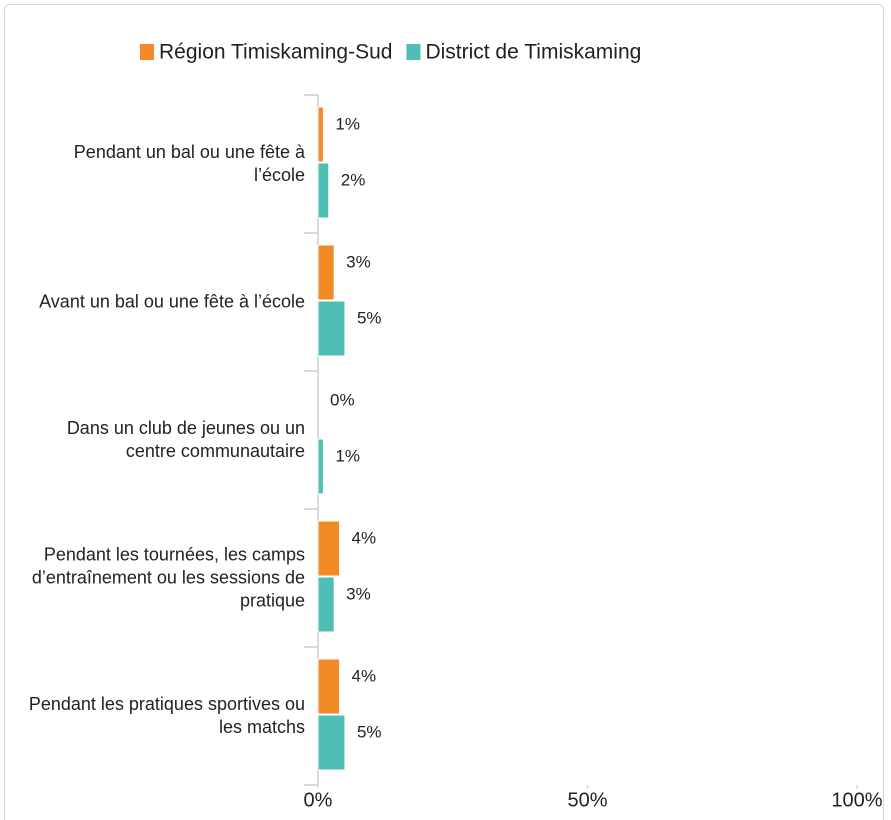 The height and width of the screenshot is (820, 891). Describe the element at coordinates (189, 163) in the screenshot. I see `category-label: Pendant un bal ou une fête à l’école` at that location.